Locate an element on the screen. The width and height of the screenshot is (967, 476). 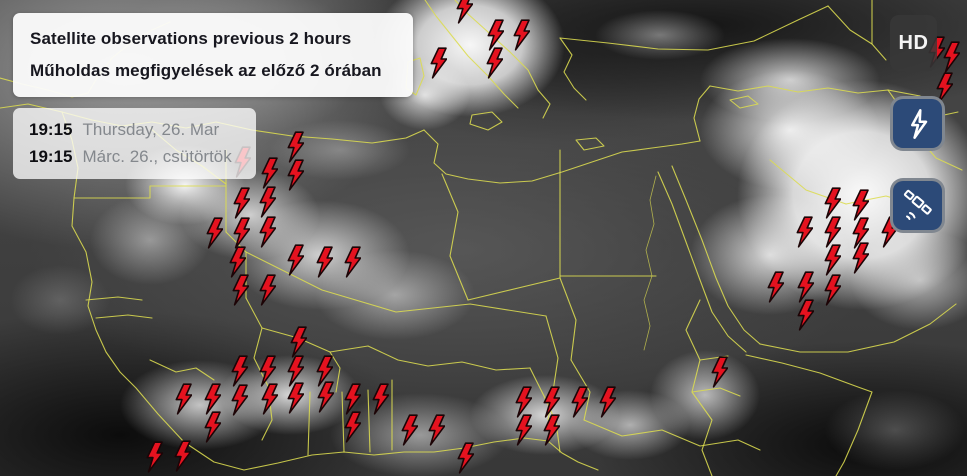
time-value-hu: 19:15 is located at coordinates (51, 157).